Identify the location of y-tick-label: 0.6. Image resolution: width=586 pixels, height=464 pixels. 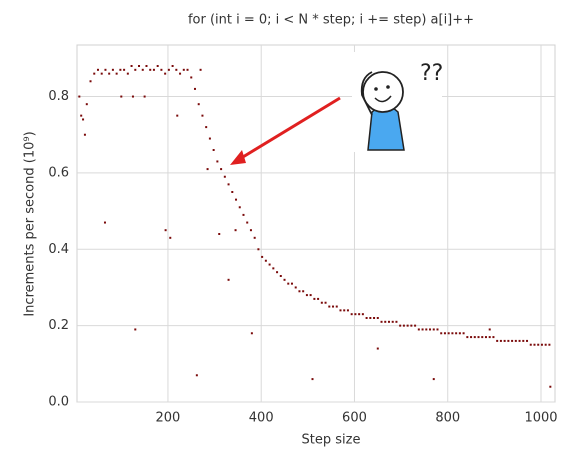
(58, 172).